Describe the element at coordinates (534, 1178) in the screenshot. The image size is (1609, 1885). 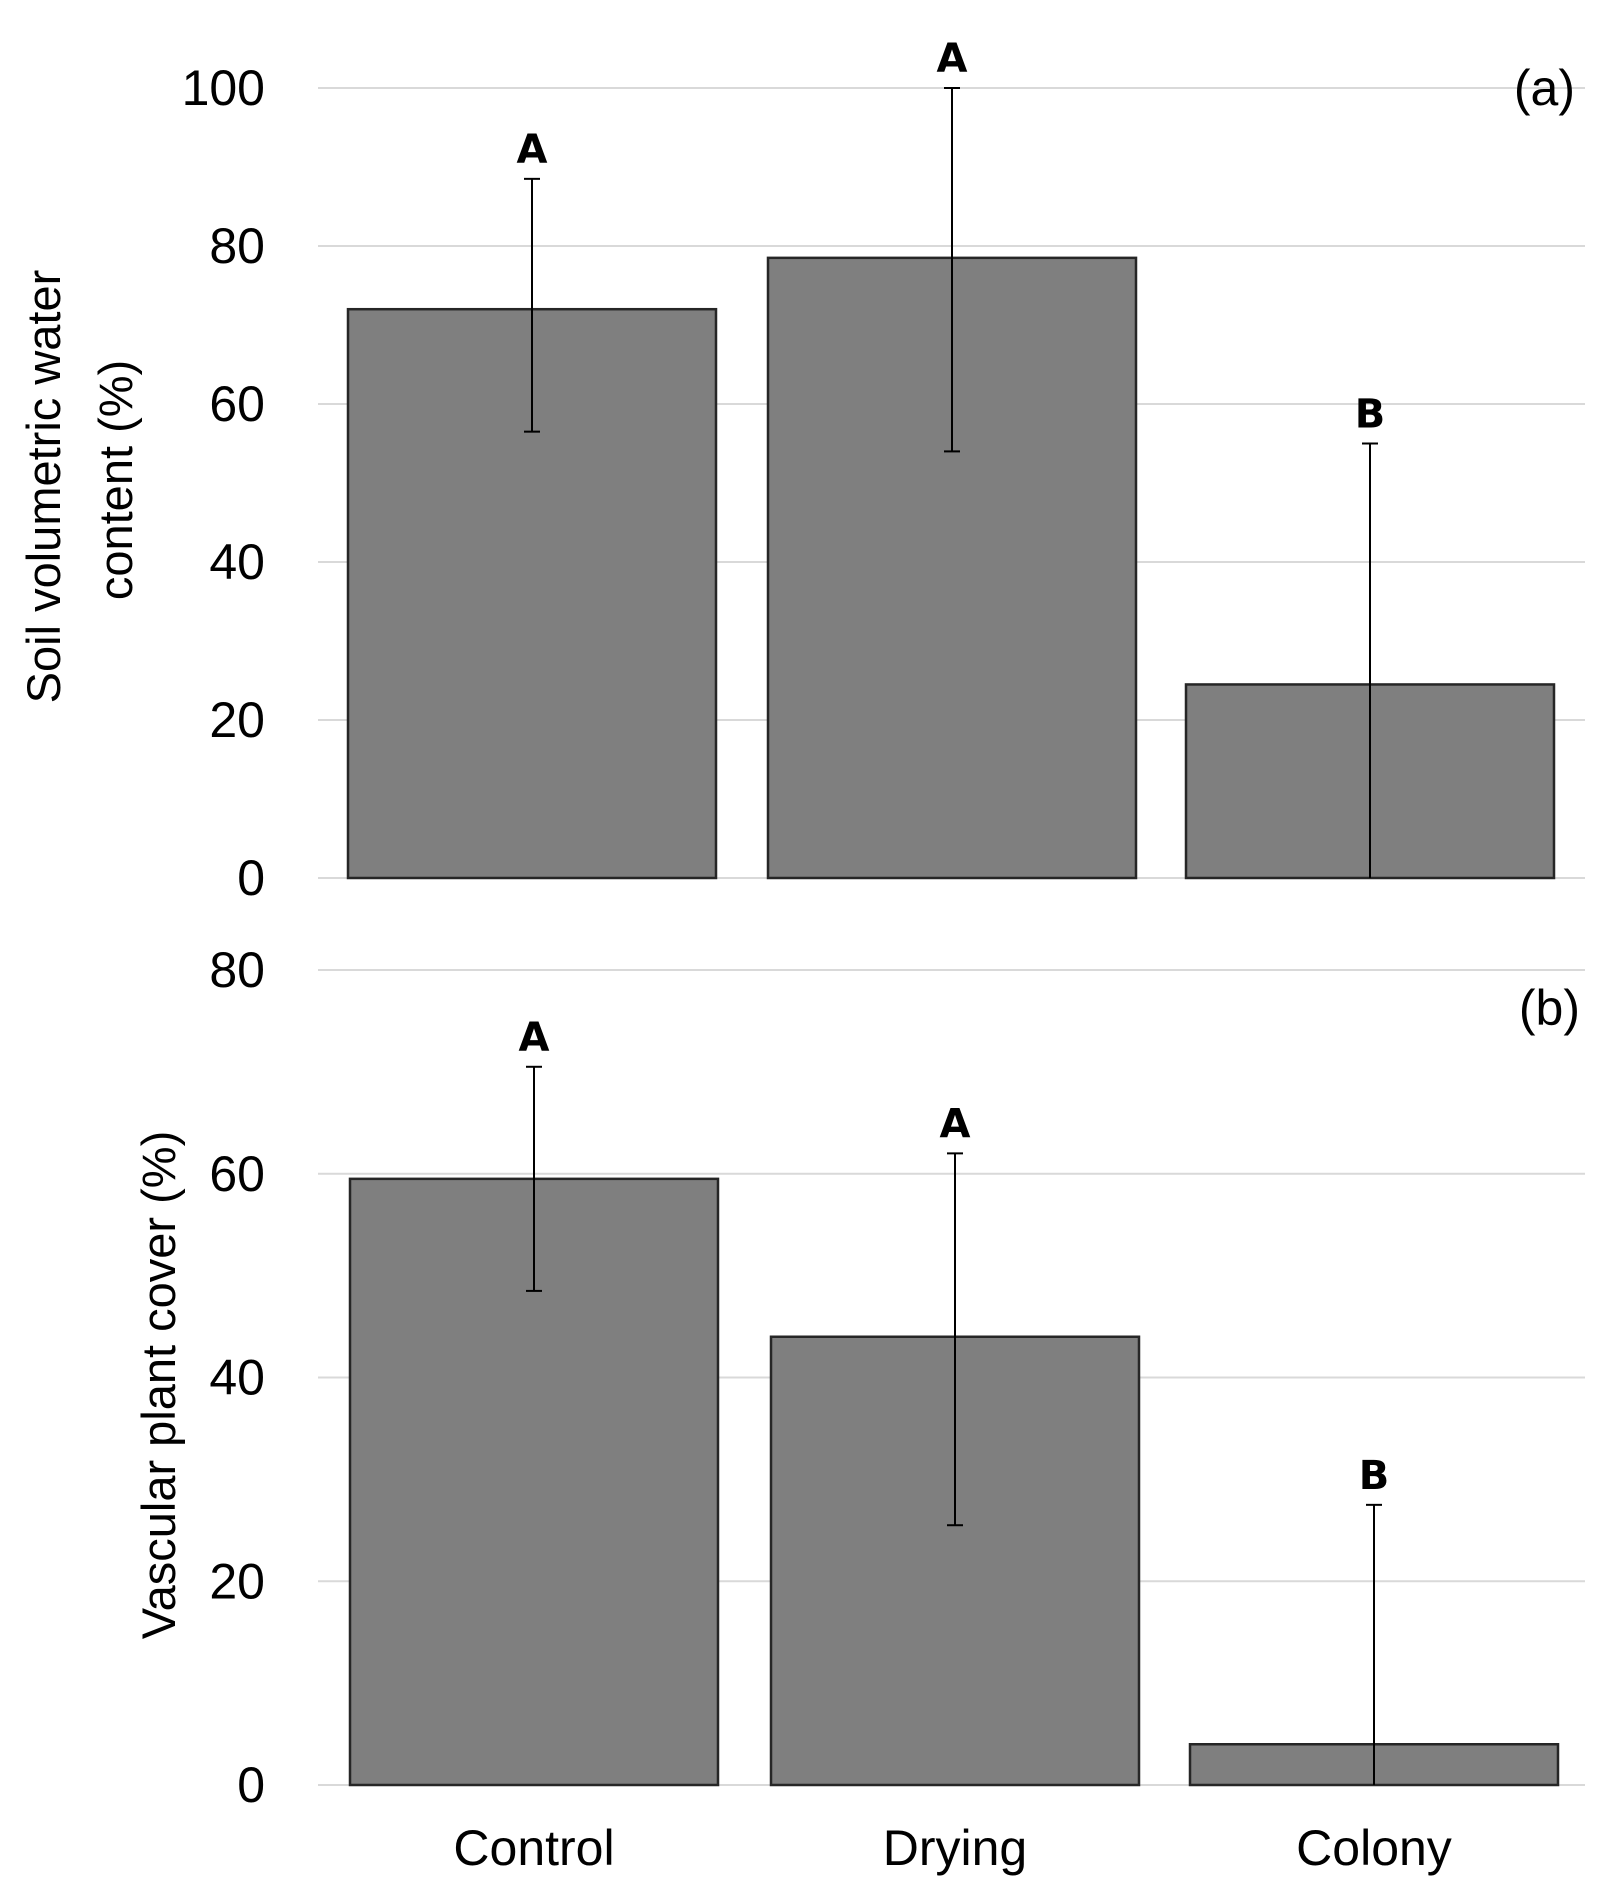
I see `panel-b-error-bar-control` at that location.